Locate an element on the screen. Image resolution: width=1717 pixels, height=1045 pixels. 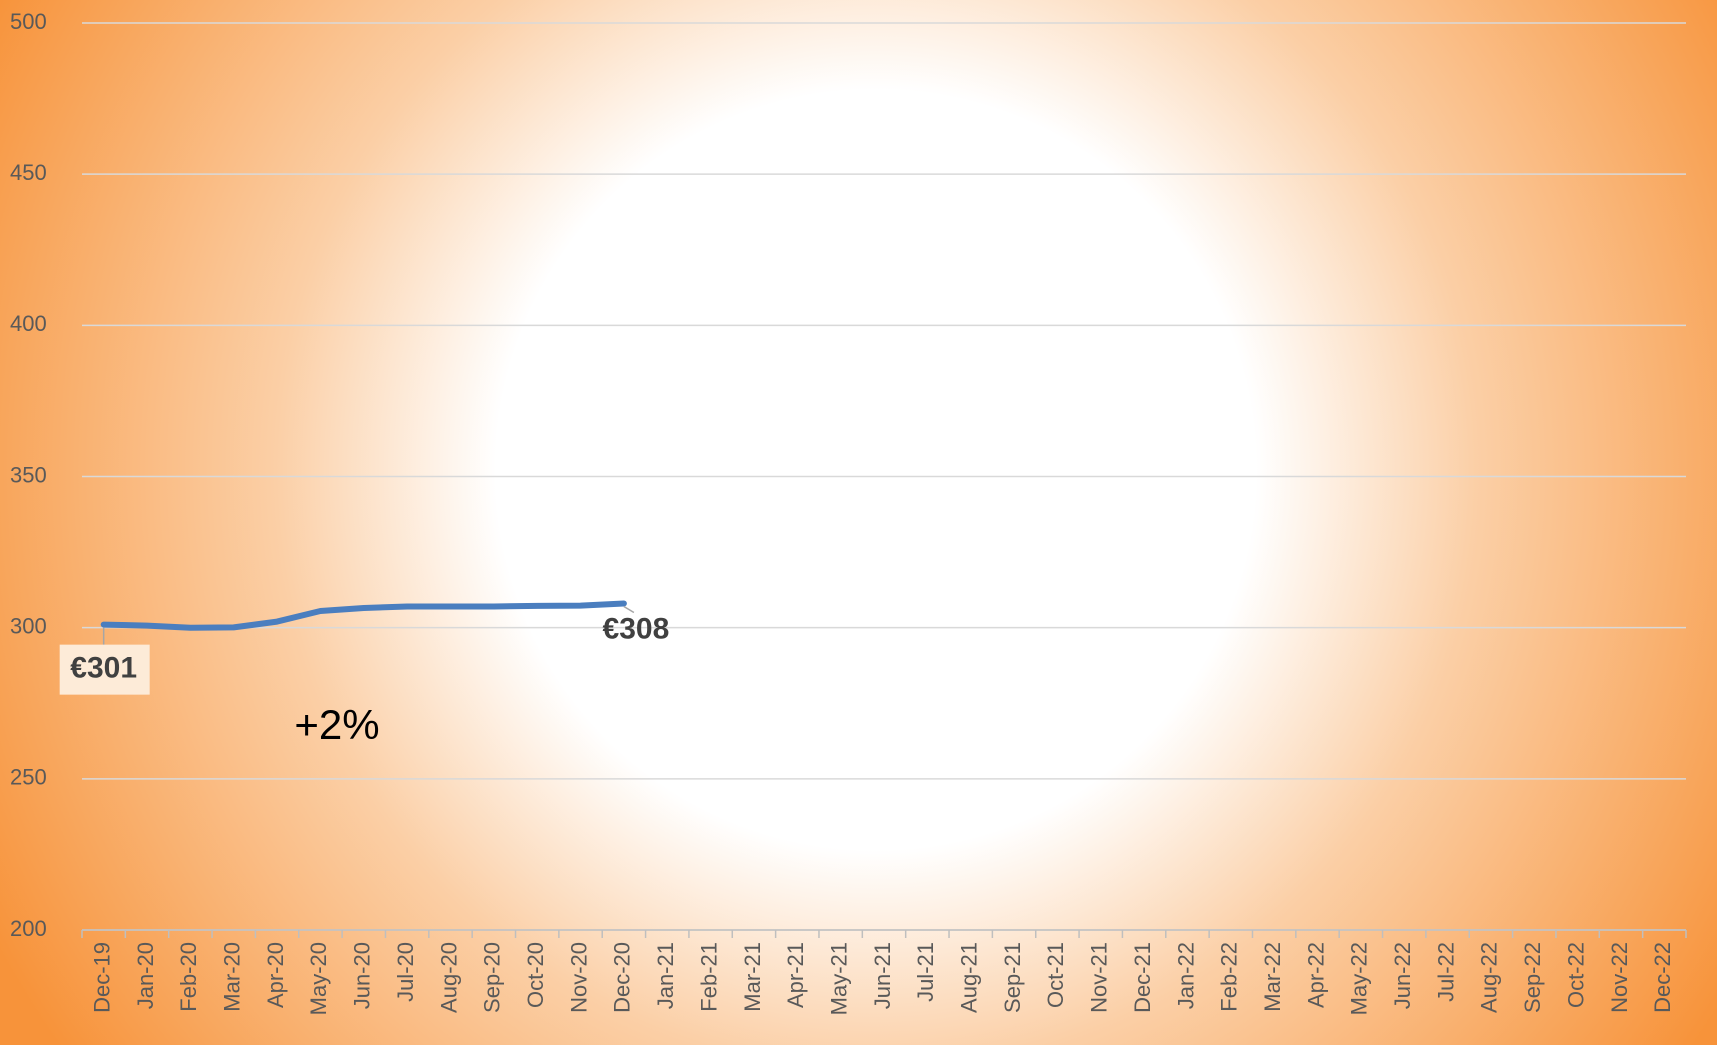
y-tick-label: 500 is located at coordinates (28, 21).